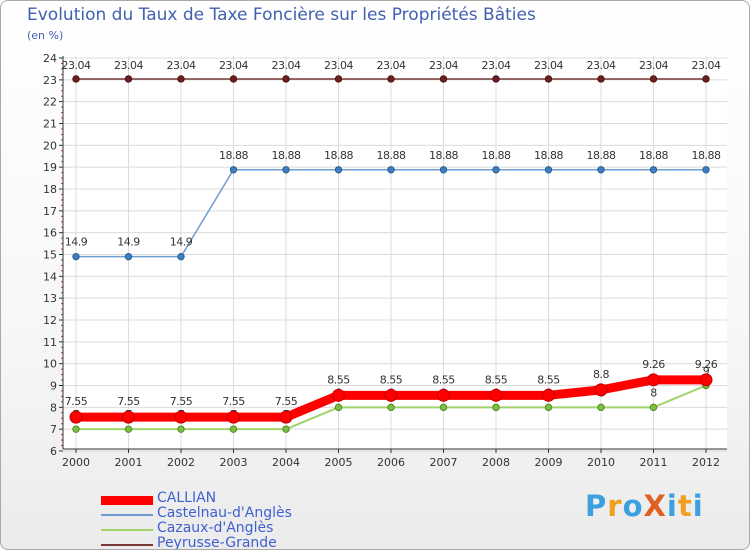  What do you see at coordinates (706, 462) in the screenshot?
I see `x-tick-label: 2012` at bounding box center [706, 462].